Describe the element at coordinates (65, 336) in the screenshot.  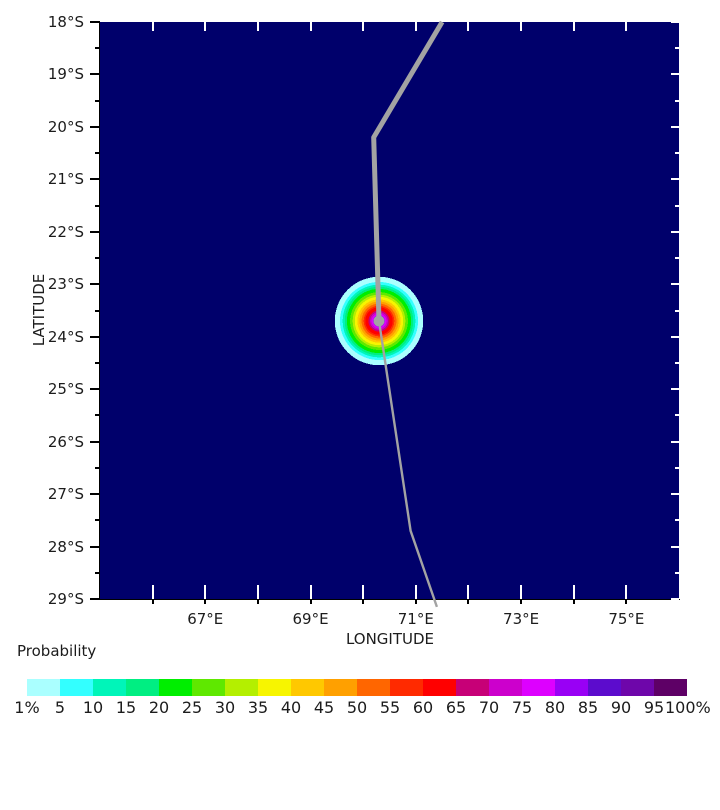
I see `lat-tick-label: 24°S` at that location.